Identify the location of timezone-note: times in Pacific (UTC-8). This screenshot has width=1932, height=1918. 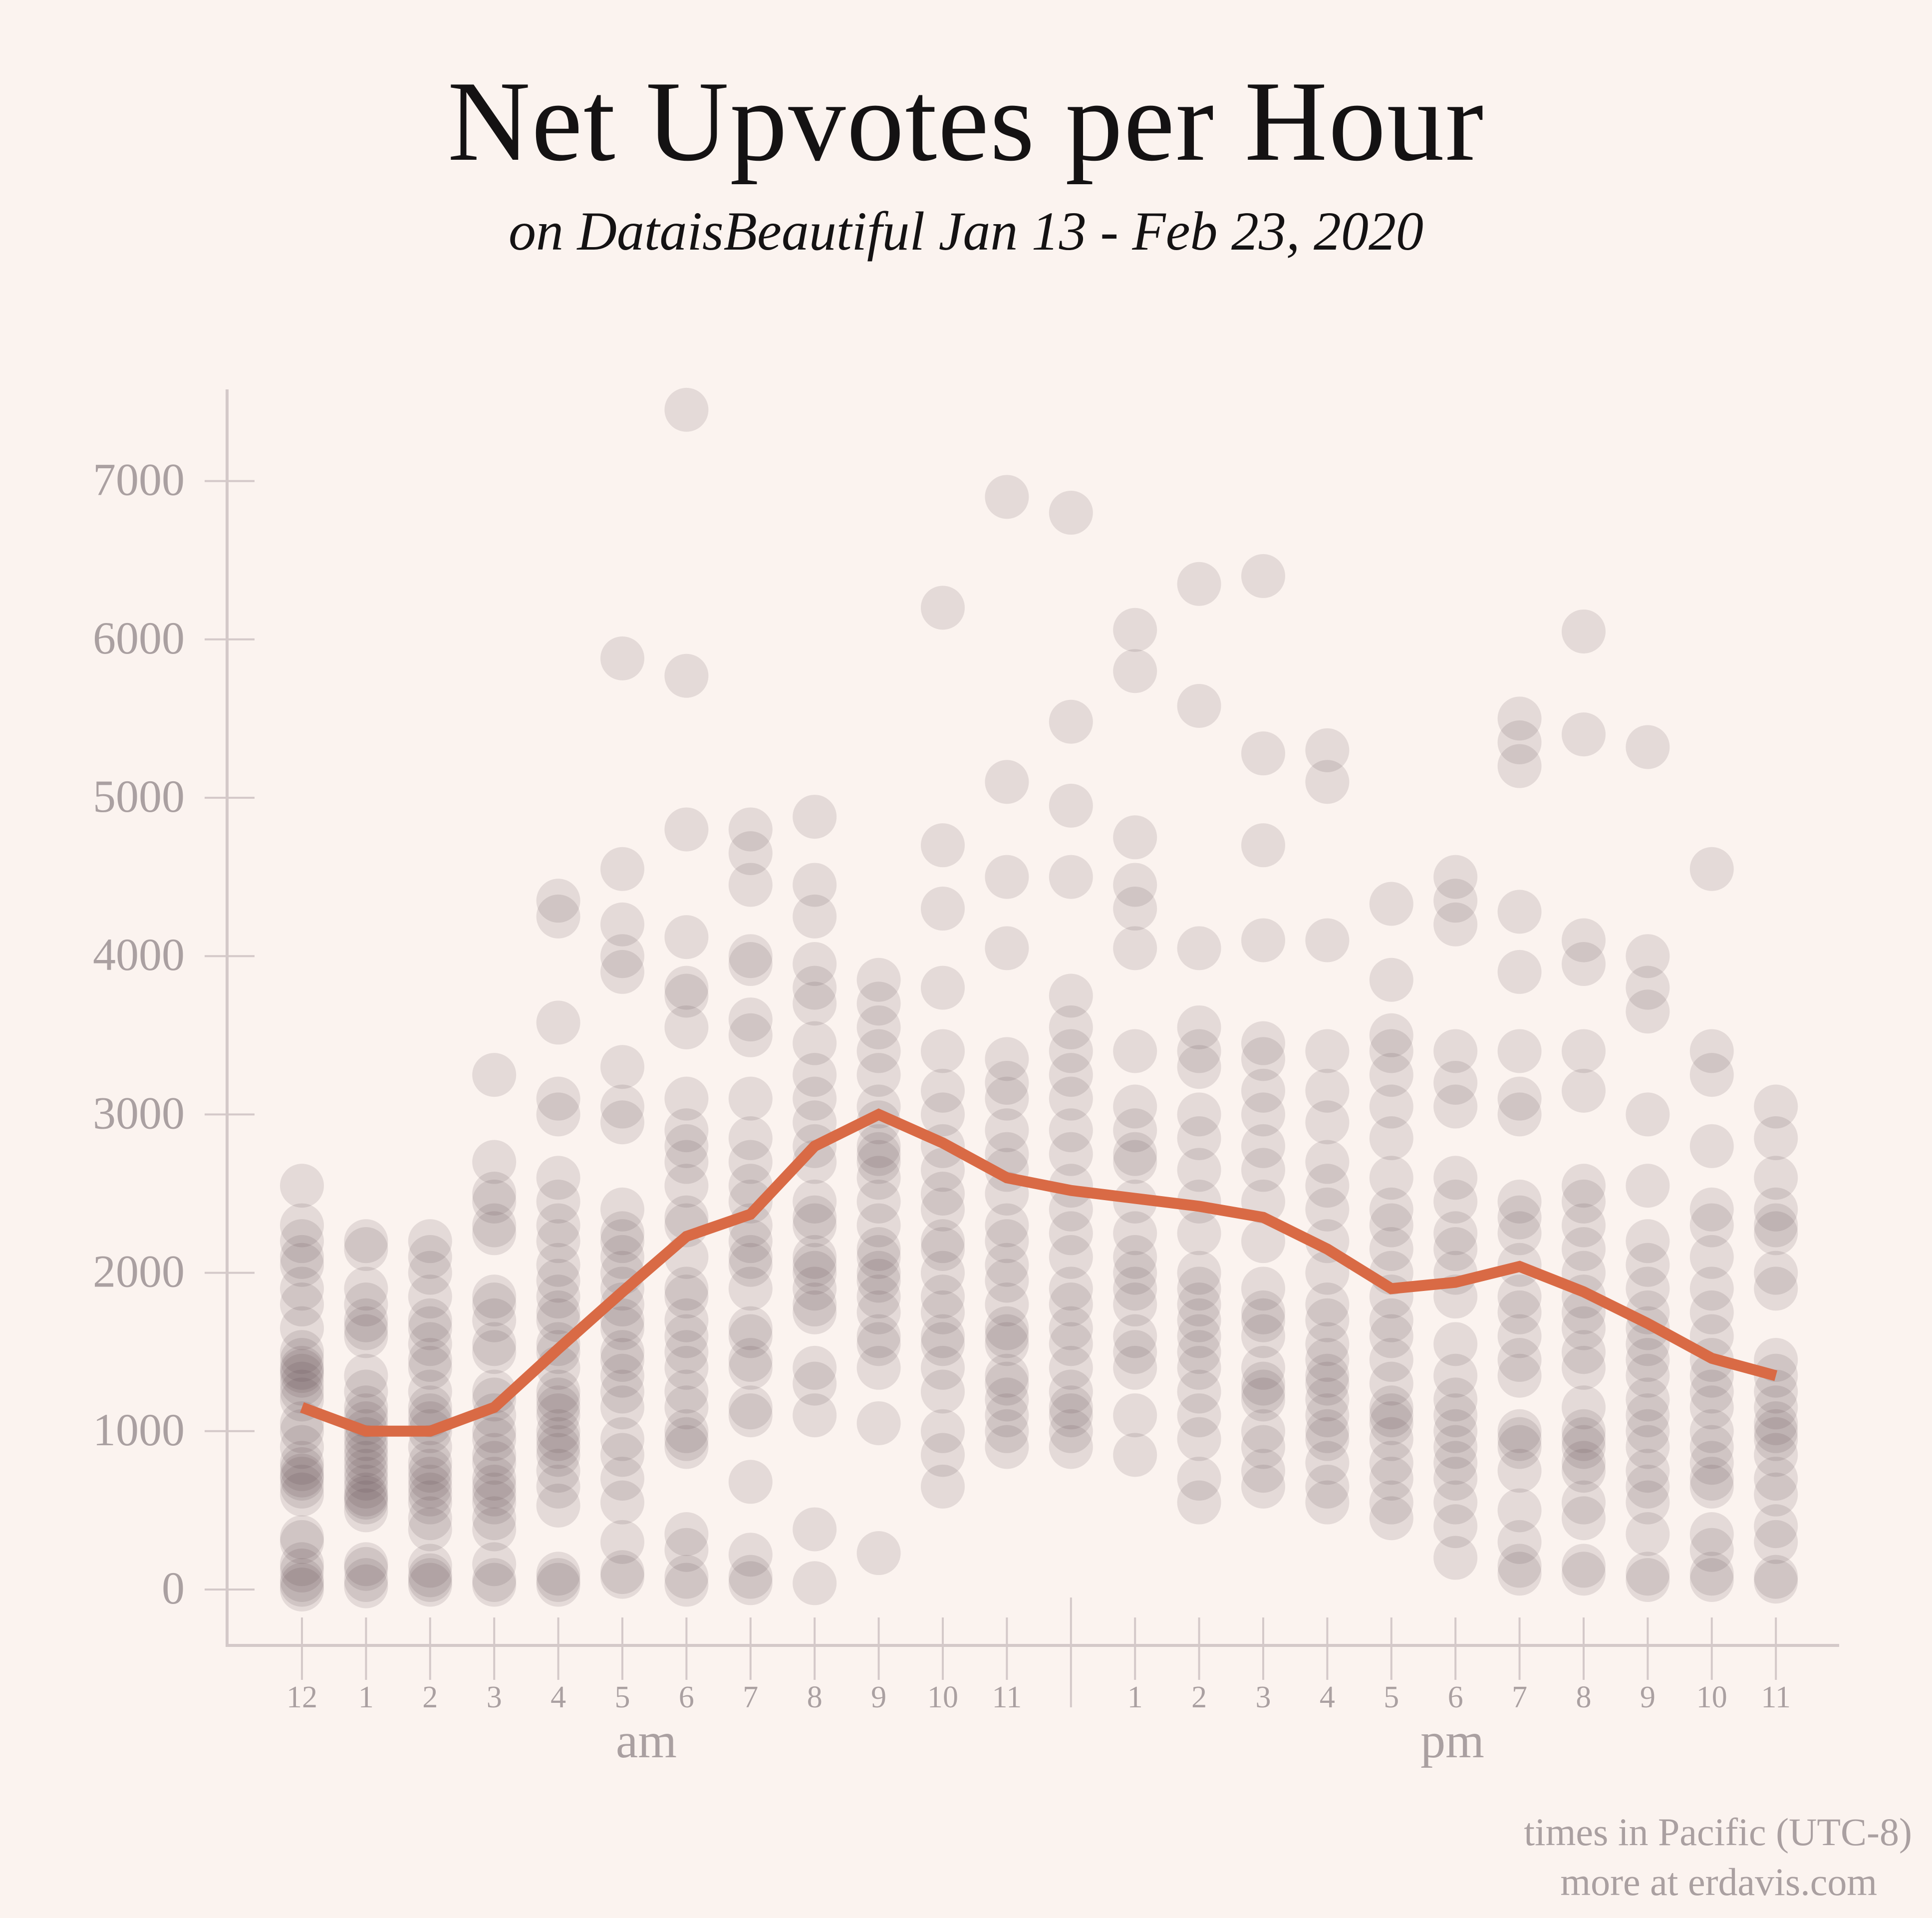
(1718, 1832).